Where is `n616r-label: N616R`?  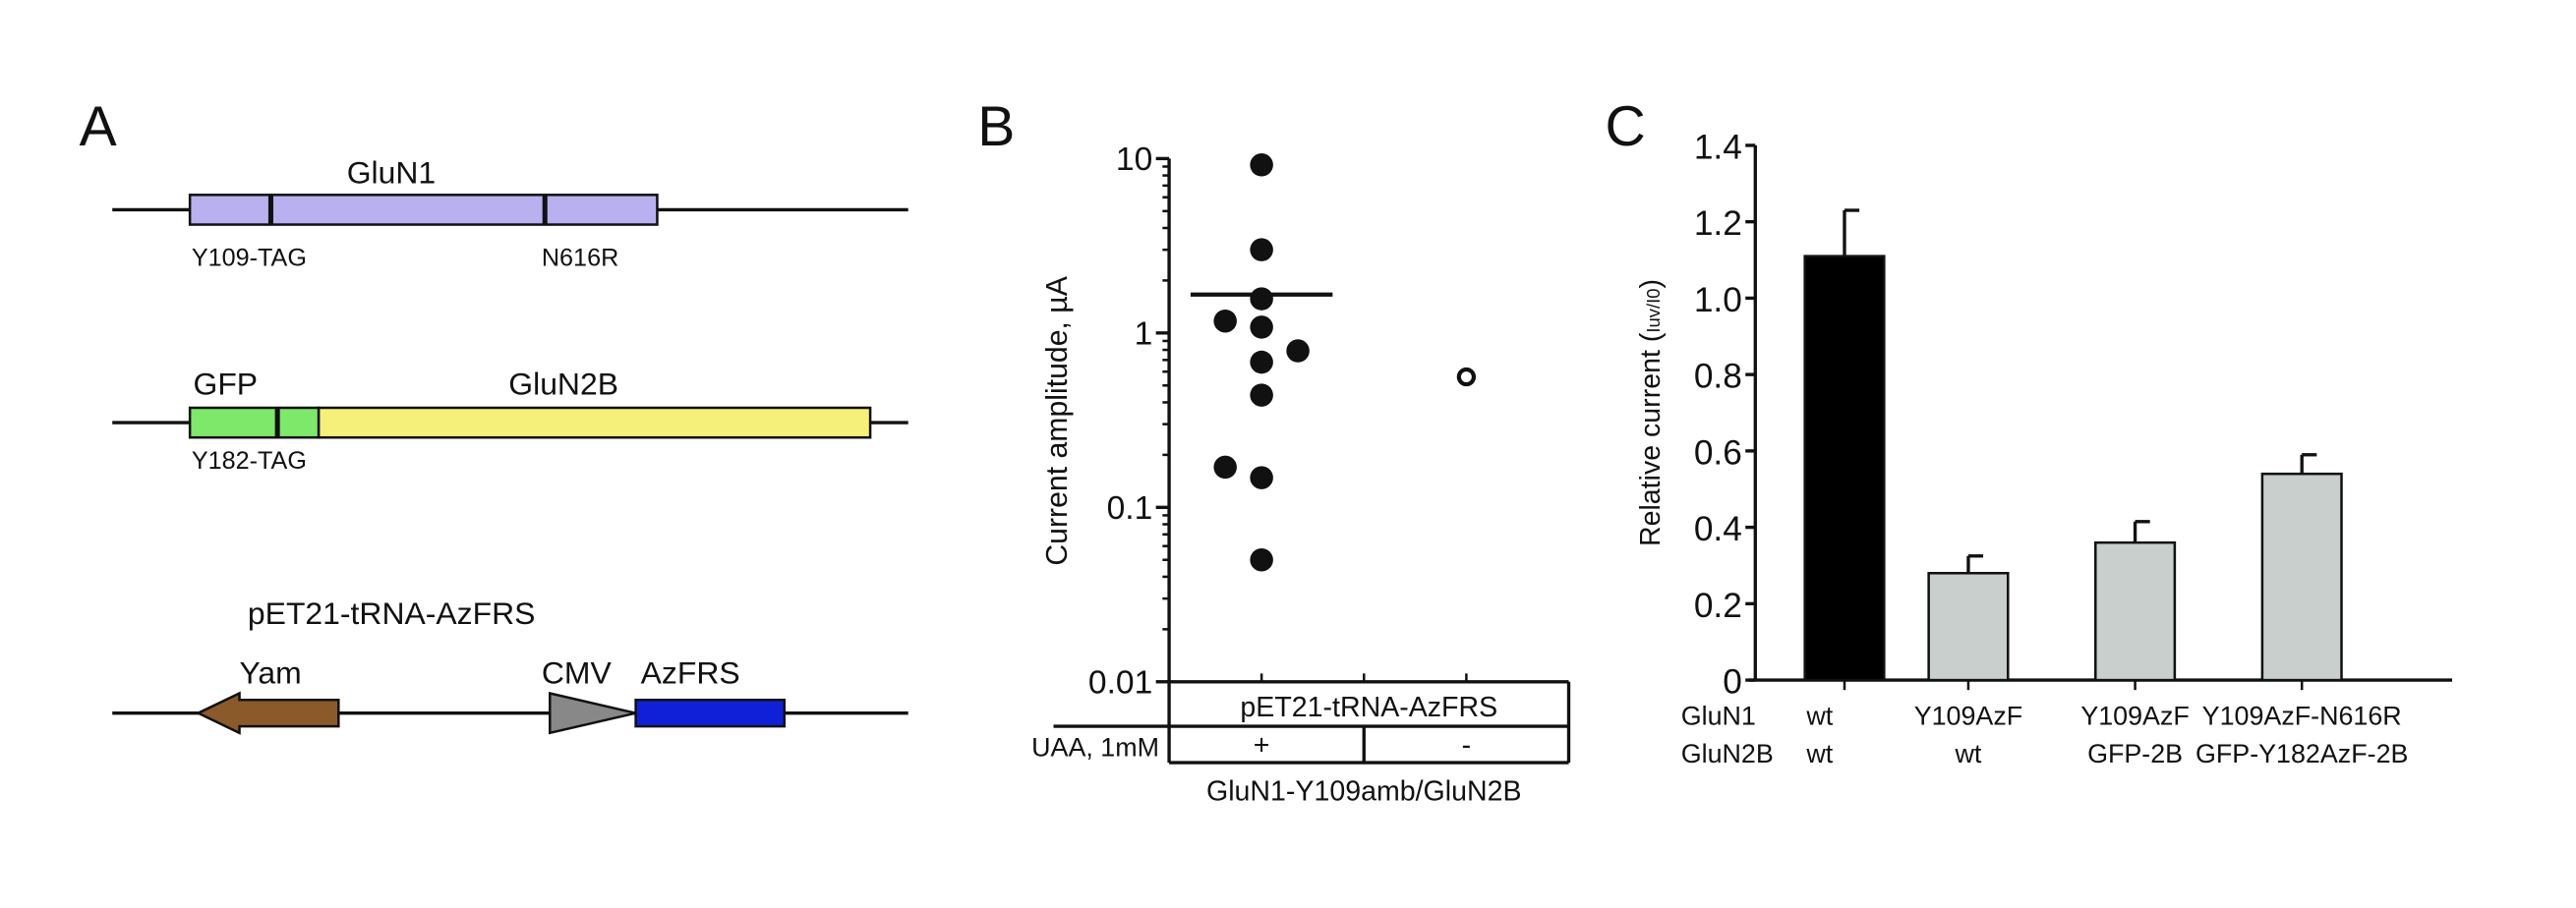
n616r-label: N616R is located at coordinates (580, 258).